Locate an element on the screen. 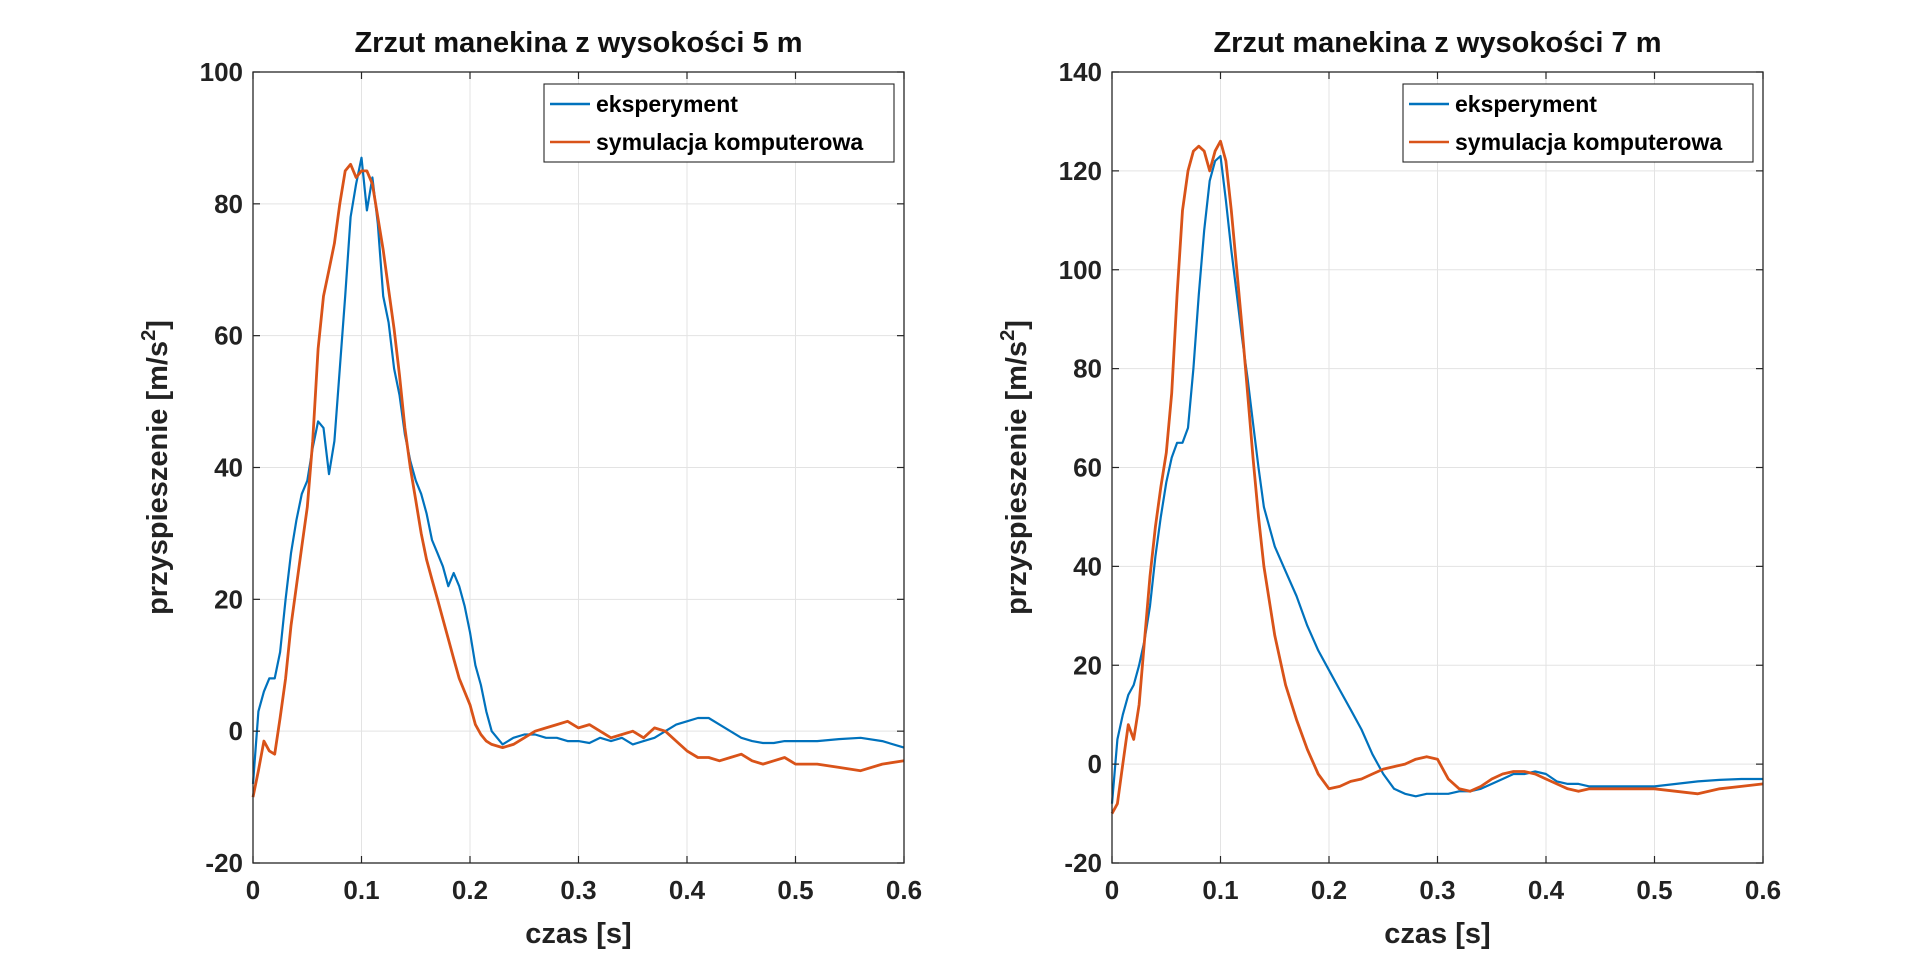 The width and height of the screenshot is (1920, 955). y-tick-label: 140 is located at coordinates (1080, 72).